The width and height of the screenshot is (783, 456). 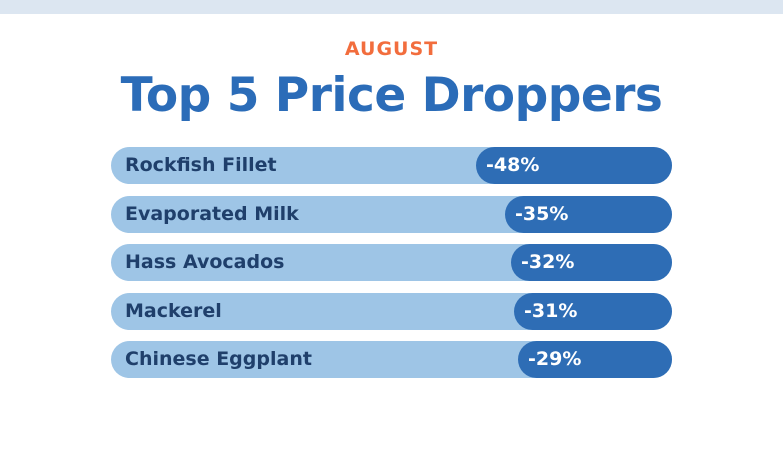 What do you see at coordinates (391, 95) in the screenshot?
I see `page-title: Top 5 Price Droppers` at bounding box center [391, 95].